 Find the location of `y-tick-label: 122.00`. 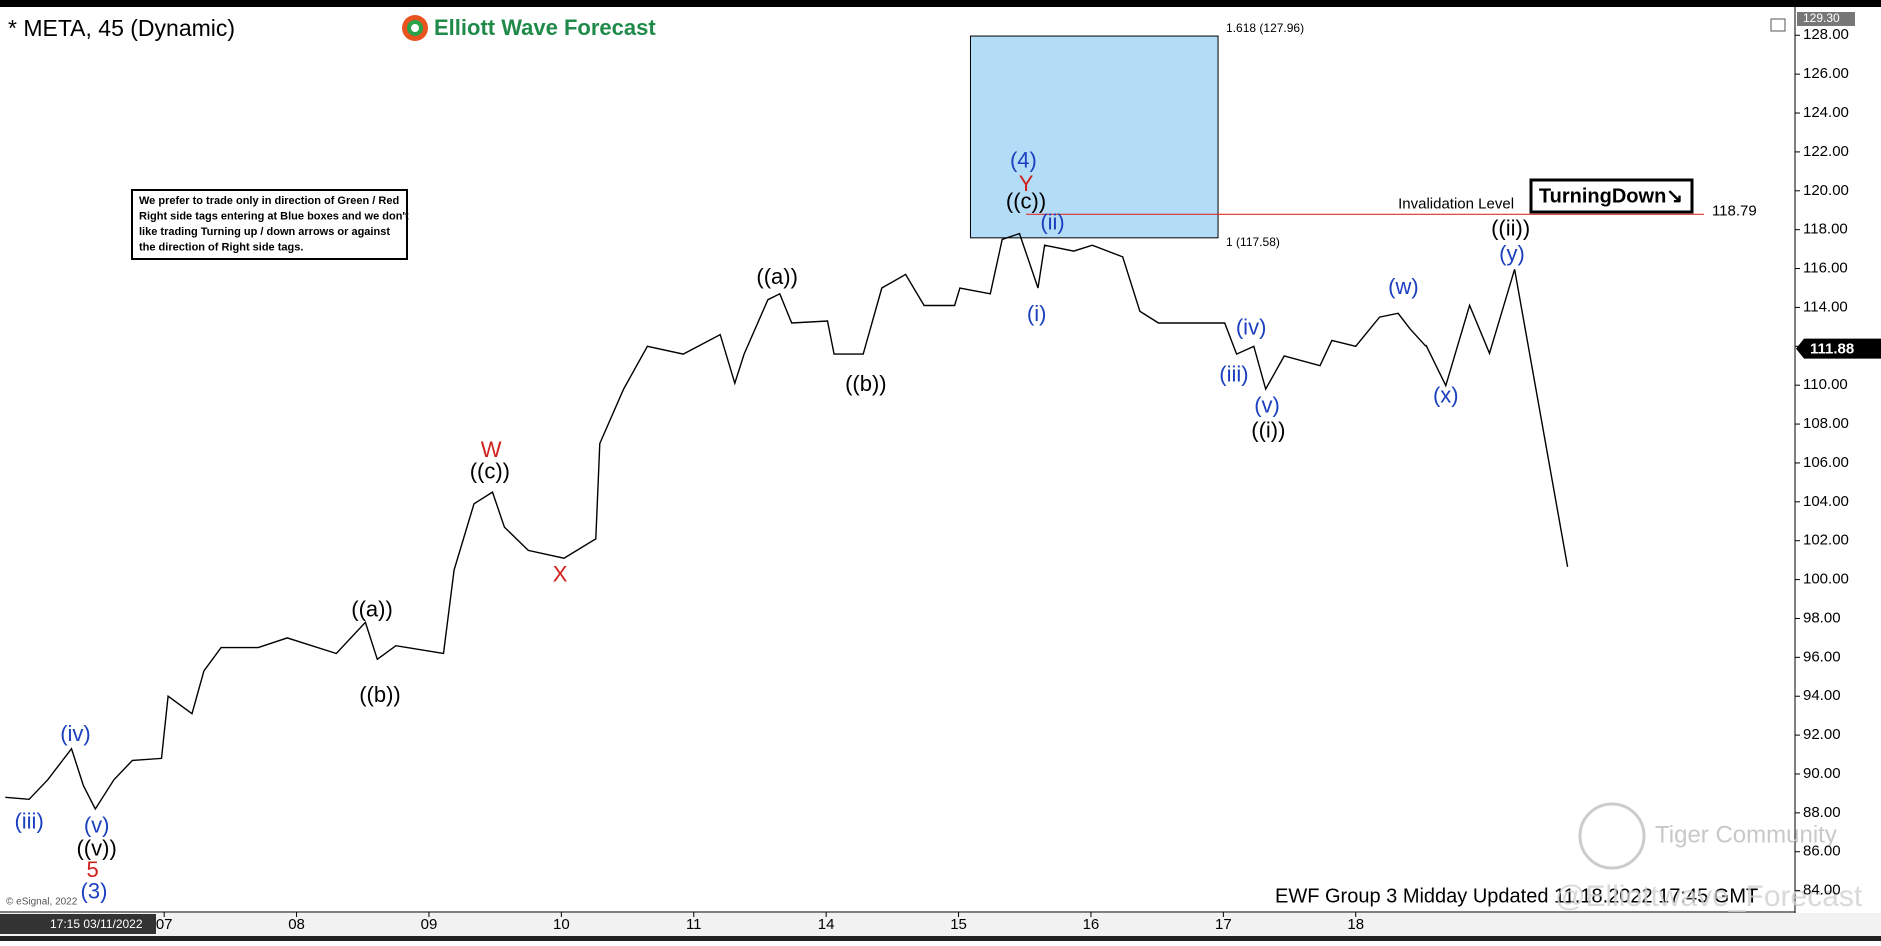

y-tick-label: 122.00 is located at coordinates (1826, 151).